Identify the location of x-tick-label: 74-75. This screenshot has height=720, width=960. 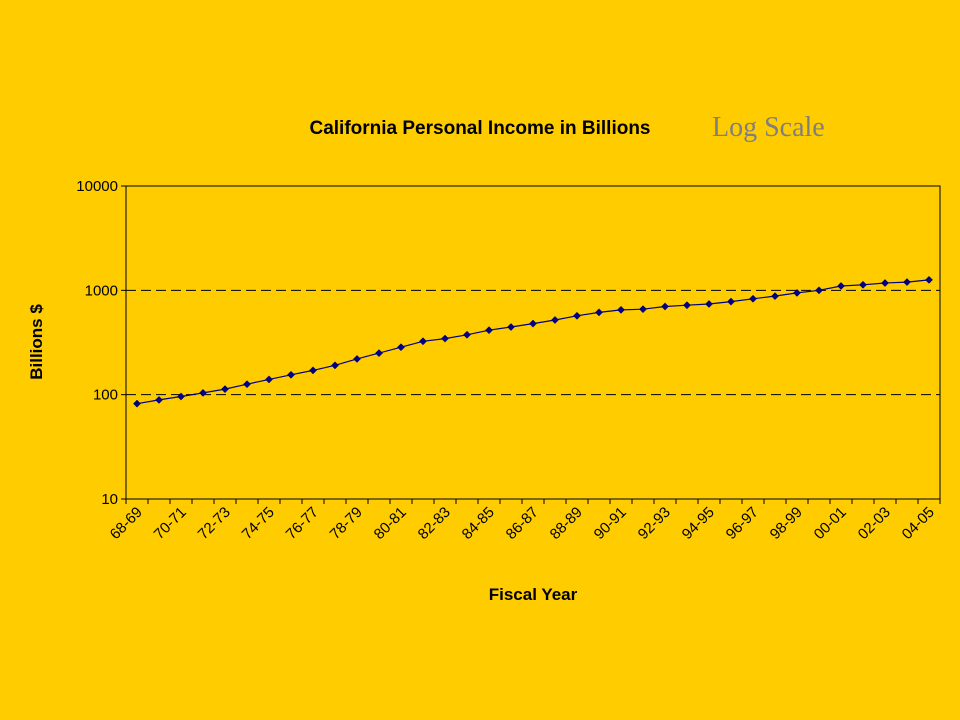
(258, 523).